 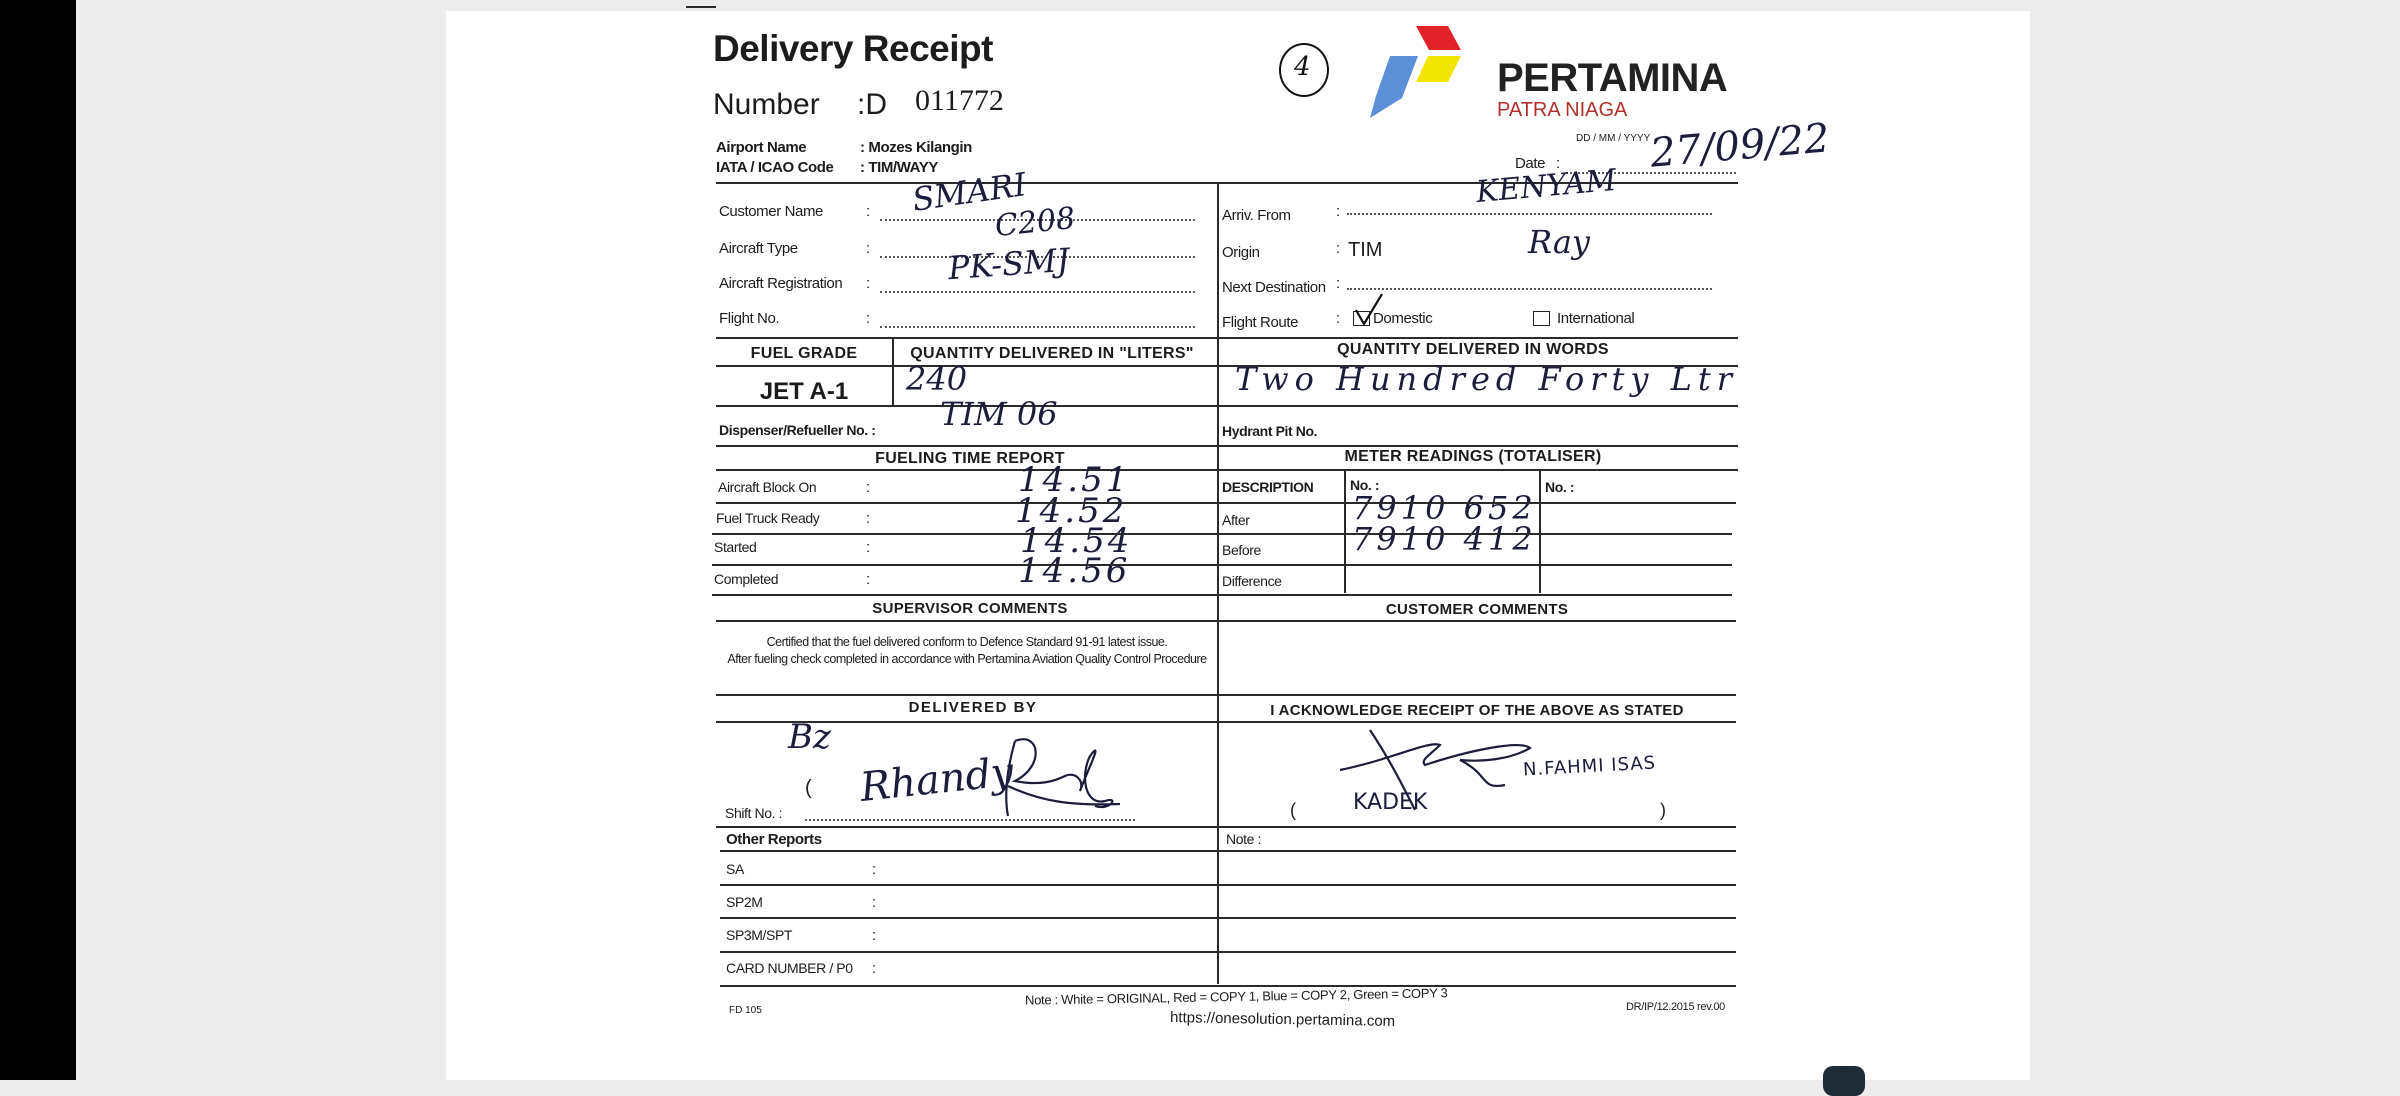 What do you see at coordinates (1844, 1081) in the screenshot?
I see `app-icon` at bounding box center [1844, 1081].